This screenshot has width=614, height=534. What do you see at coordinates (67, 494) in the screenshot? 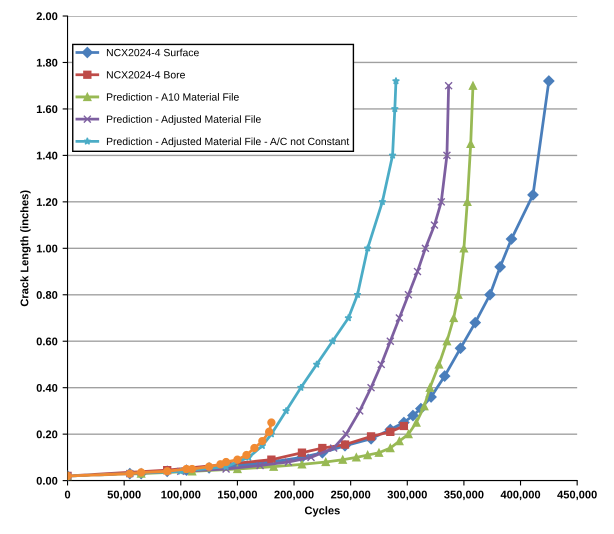
I see `x-tick-label: 0` at bounding box center [67, 494].